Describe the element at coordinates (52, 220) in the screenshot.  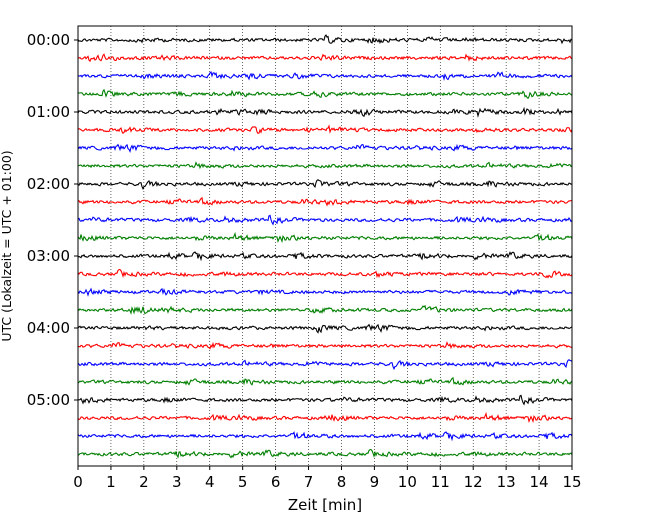
I see `y-axis: 00:00 01:00 02:00 03:00 04:00 05:00` at that location.